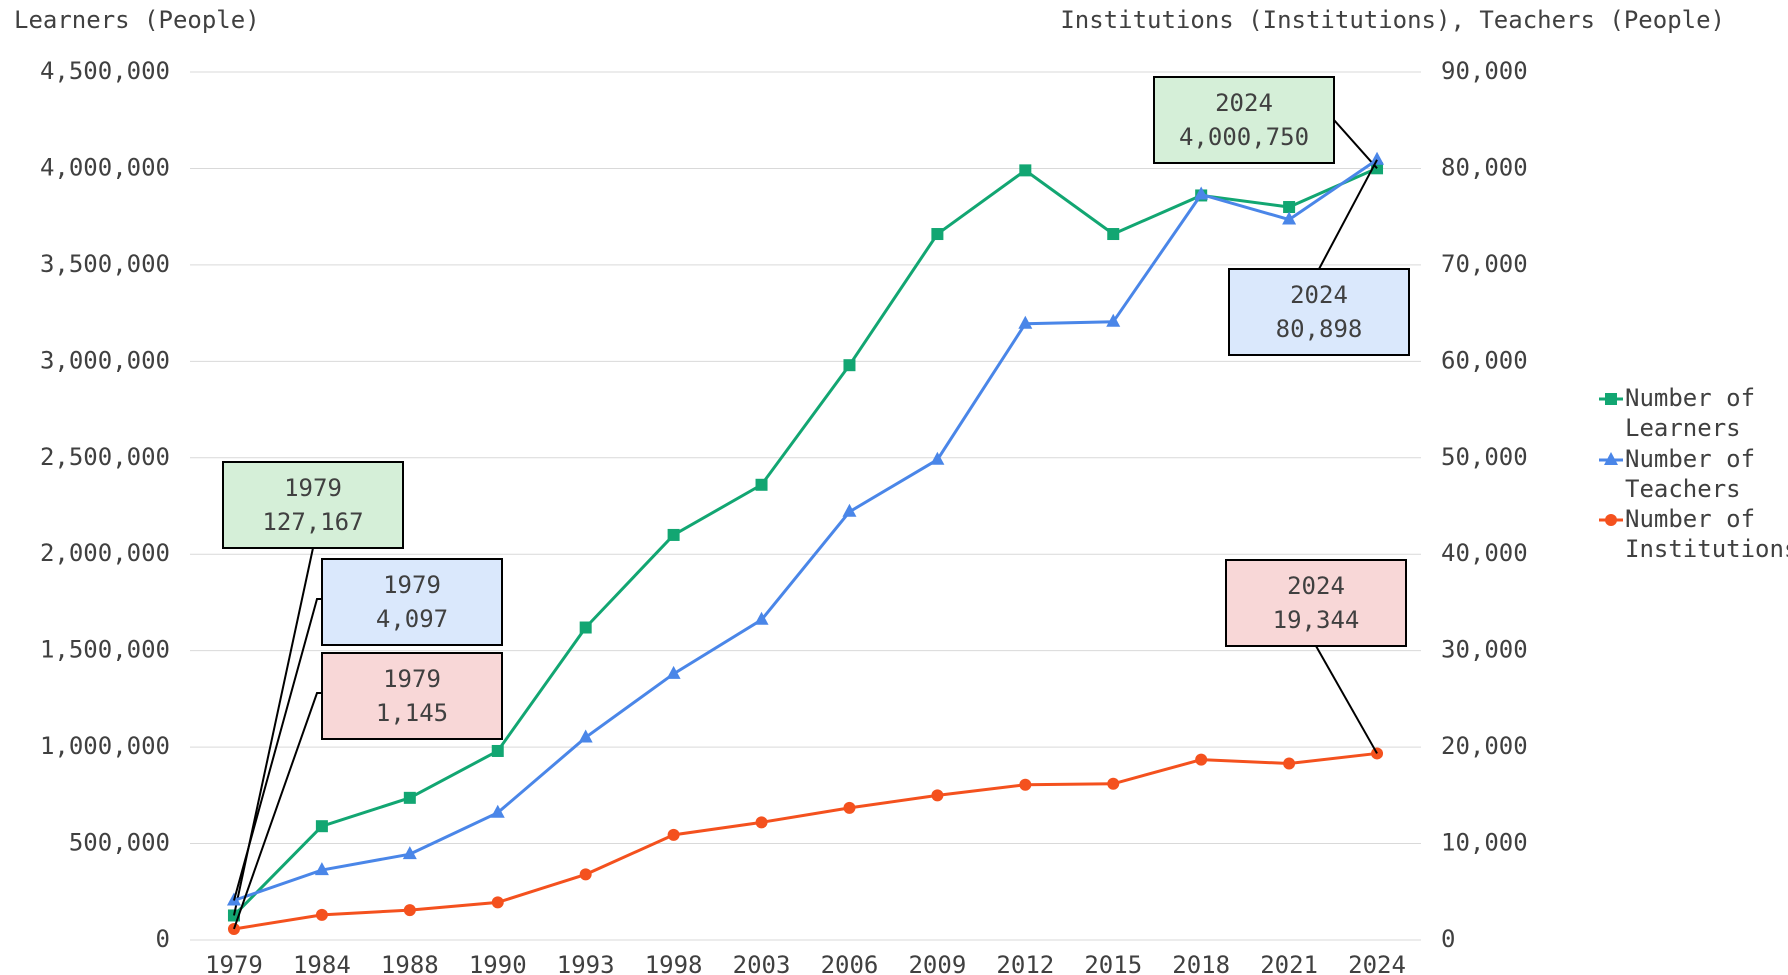 Image resolution: width=1788 pixels, height=975 pixels. Describe the element at coordinates (312, 522) in the screenshot. I see `data-label: 127,167` at that location.